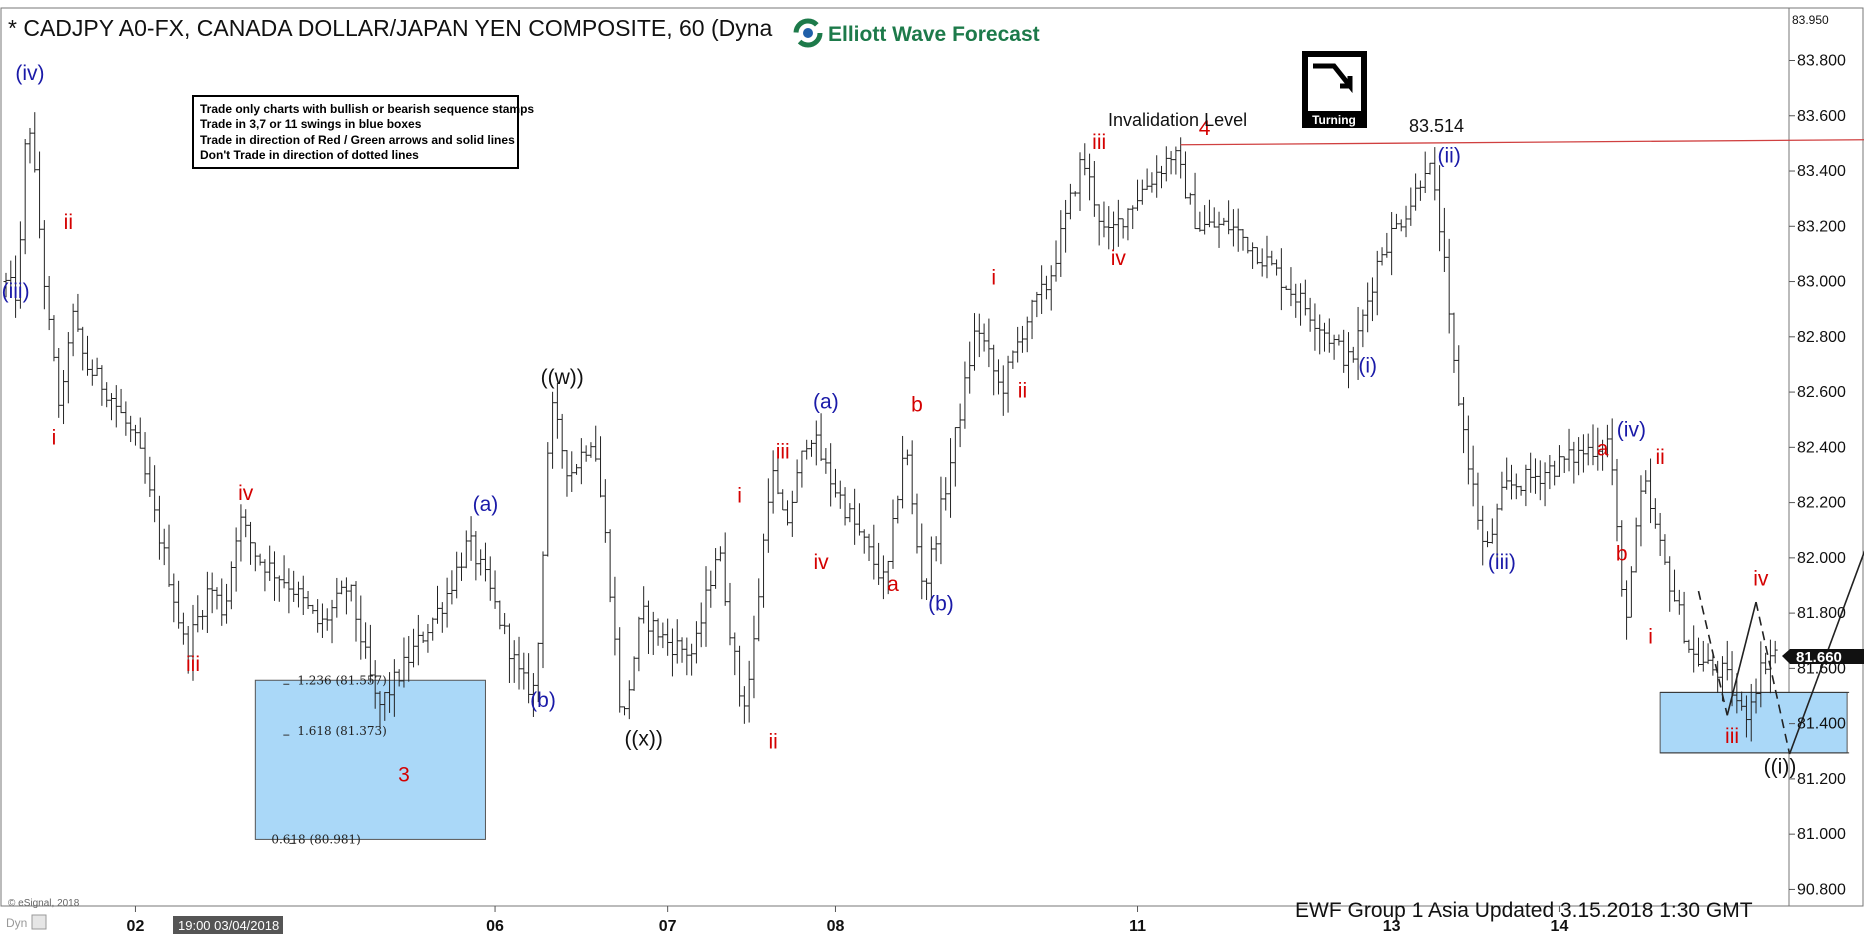 The height and width of the screenshot is (941, 1864). What do you see at coordinates (29, 73) in the screenshot?
I see `wave-label: (iv)` at bounding box center [29, 73].